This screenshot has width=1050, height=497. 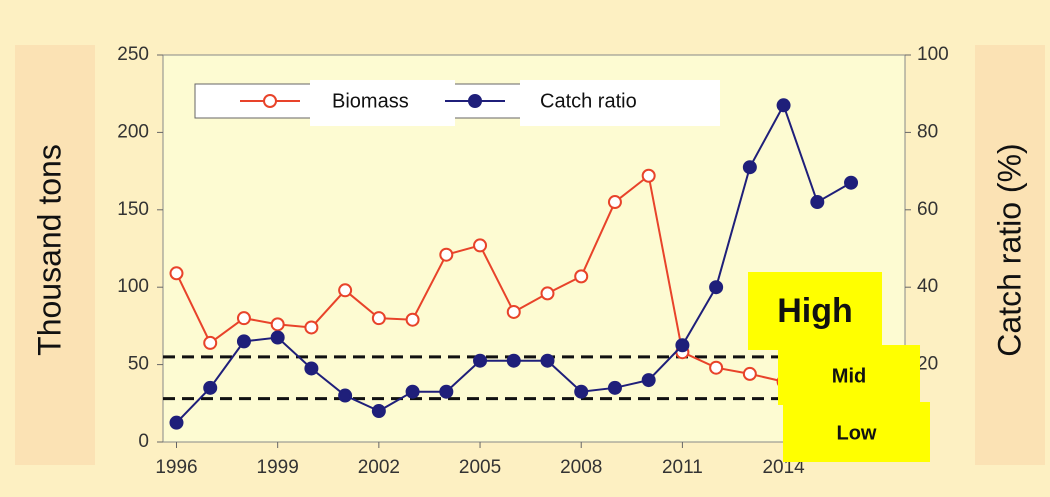 What do you see at coordinates (133, 286) in the screenshot?
I see `y-tick-label: 100` at bounding box center [133, 286].